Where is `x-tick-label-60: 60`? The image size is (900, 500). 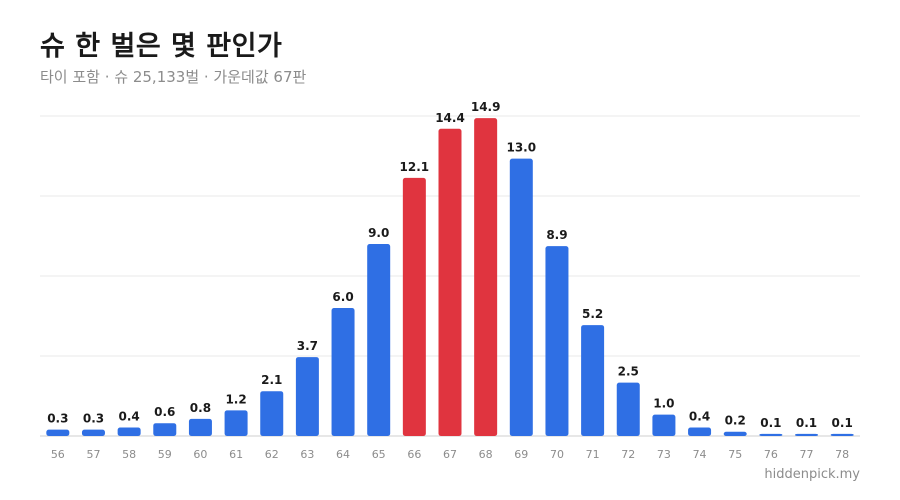 x-tick-label-60: 60 is located at coordinates (200, 454).